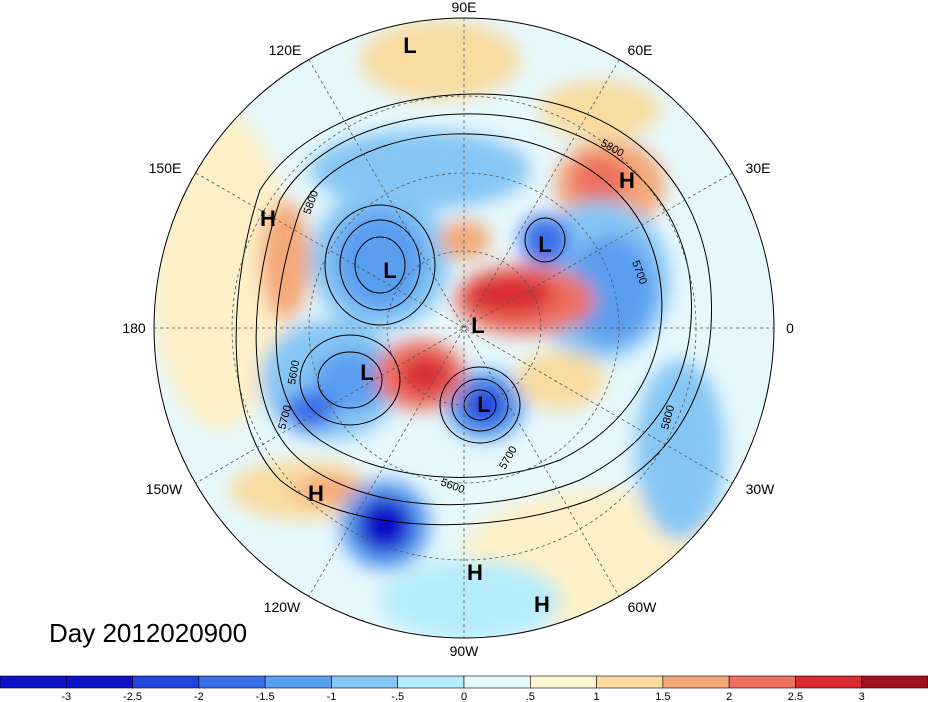 This screenshot has height=702, width=928. What do you see at coordinates (465, 651) in the screenshot?
I see `lon-label-90w: 90W` at bounding box center [465, 651].